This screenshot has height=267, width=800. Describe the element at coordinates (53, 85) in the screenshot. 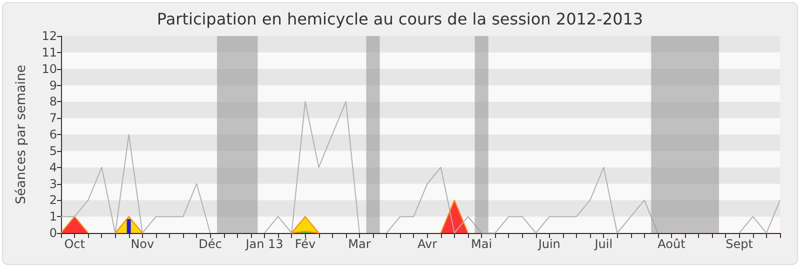

I see `y-tick-label: 9` at that location.